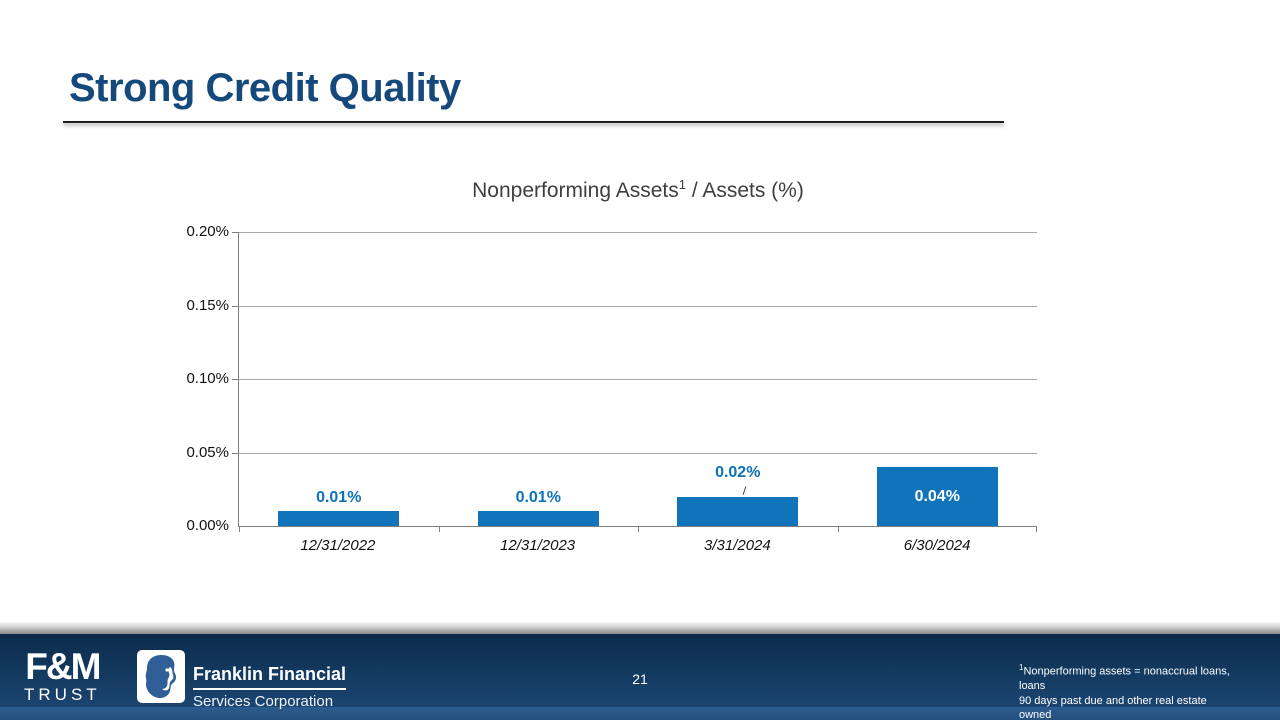 The image size is (1280, 720). Describe the element at coordinates (207, 305) in the screenshot. I see `y-axis-label: 0.15%` at that location.